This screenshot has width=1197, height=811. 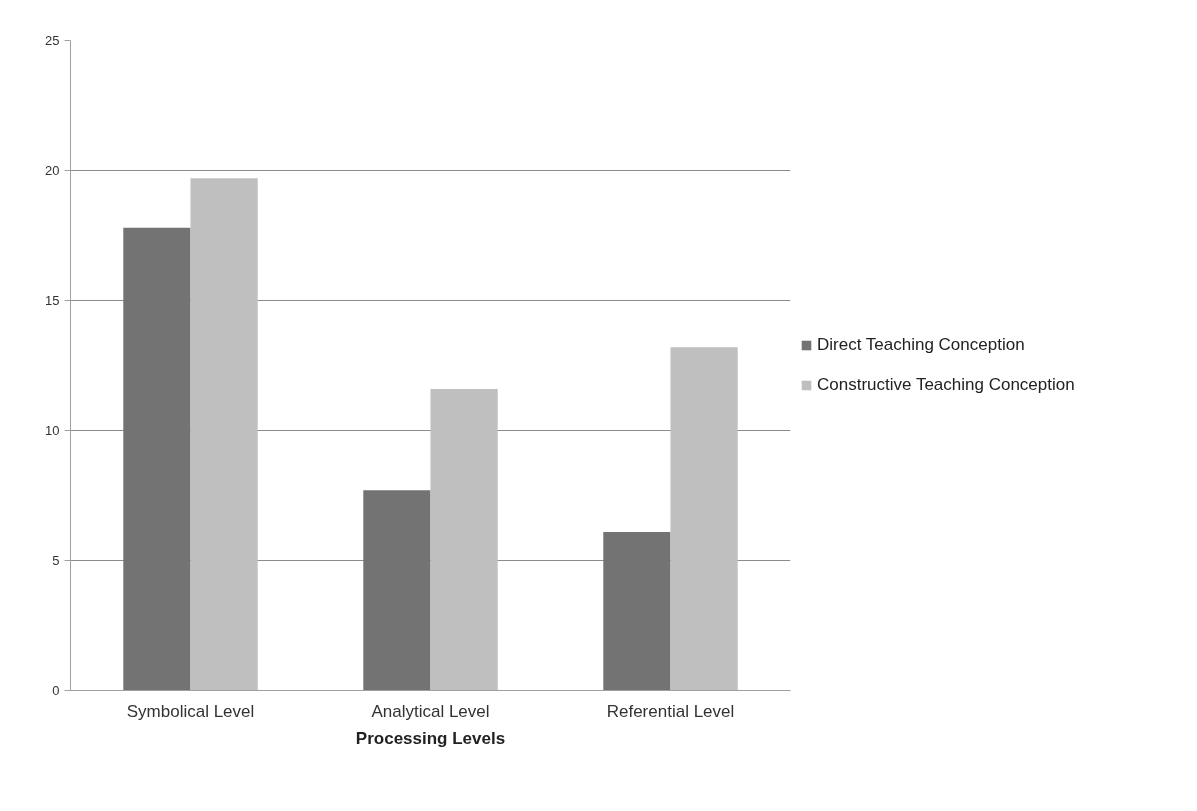 I want to click on y-tick-label: 20, so click(x=52, y=170).